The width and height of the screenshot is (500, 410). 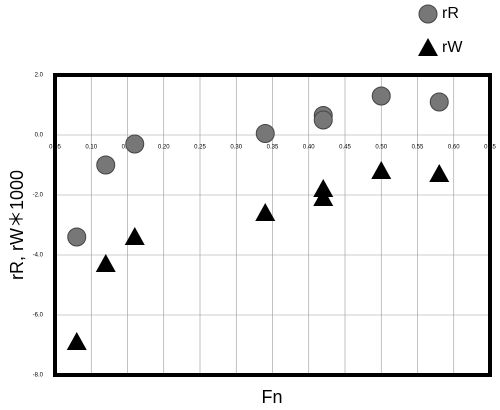 I want to click on x-tick-label: 0.55, so click(x=418, y=148).